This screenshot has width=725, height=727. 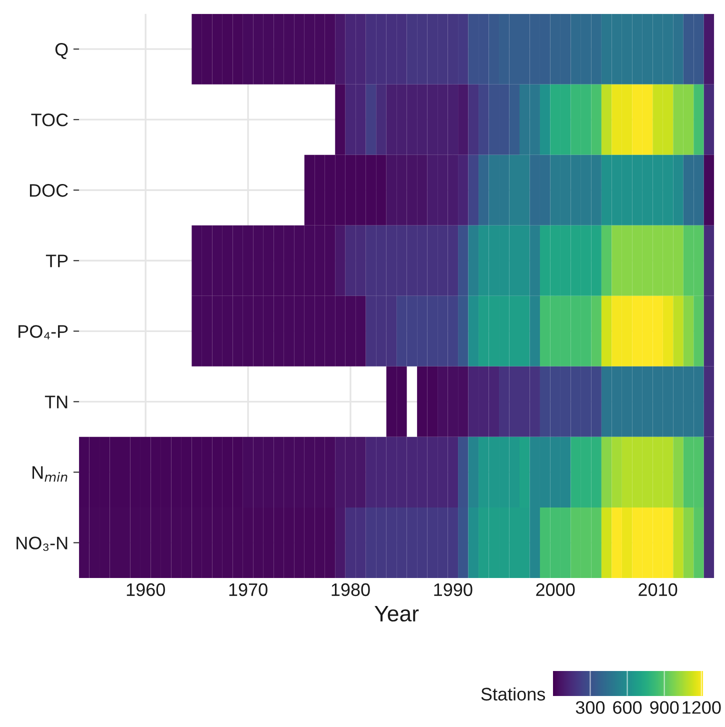 What do you see at coordinates (701, 707) in the screenshot?
I see `color-bar-label: 1200` at bounding box center [701, 707].